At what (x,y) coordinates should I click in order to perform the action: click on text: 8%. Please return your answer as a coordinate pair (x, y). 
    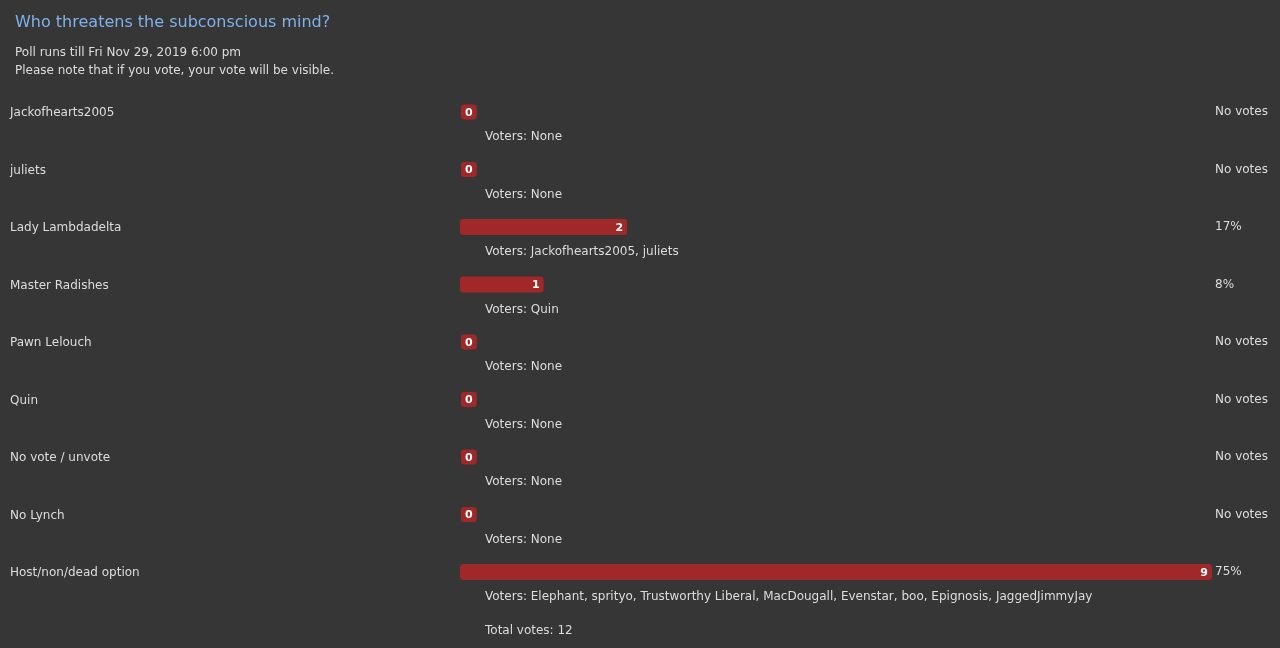
    Looking at the image, I should click on (1225, 283).